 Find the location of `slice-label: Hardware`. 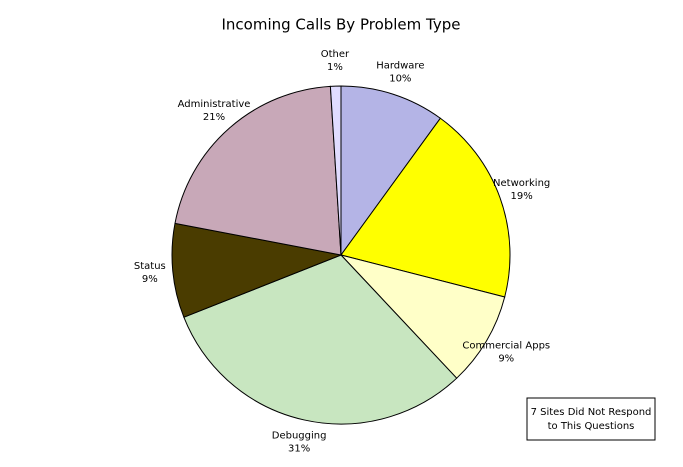

slice-label: Hardware is located at coordinates (400, 65).